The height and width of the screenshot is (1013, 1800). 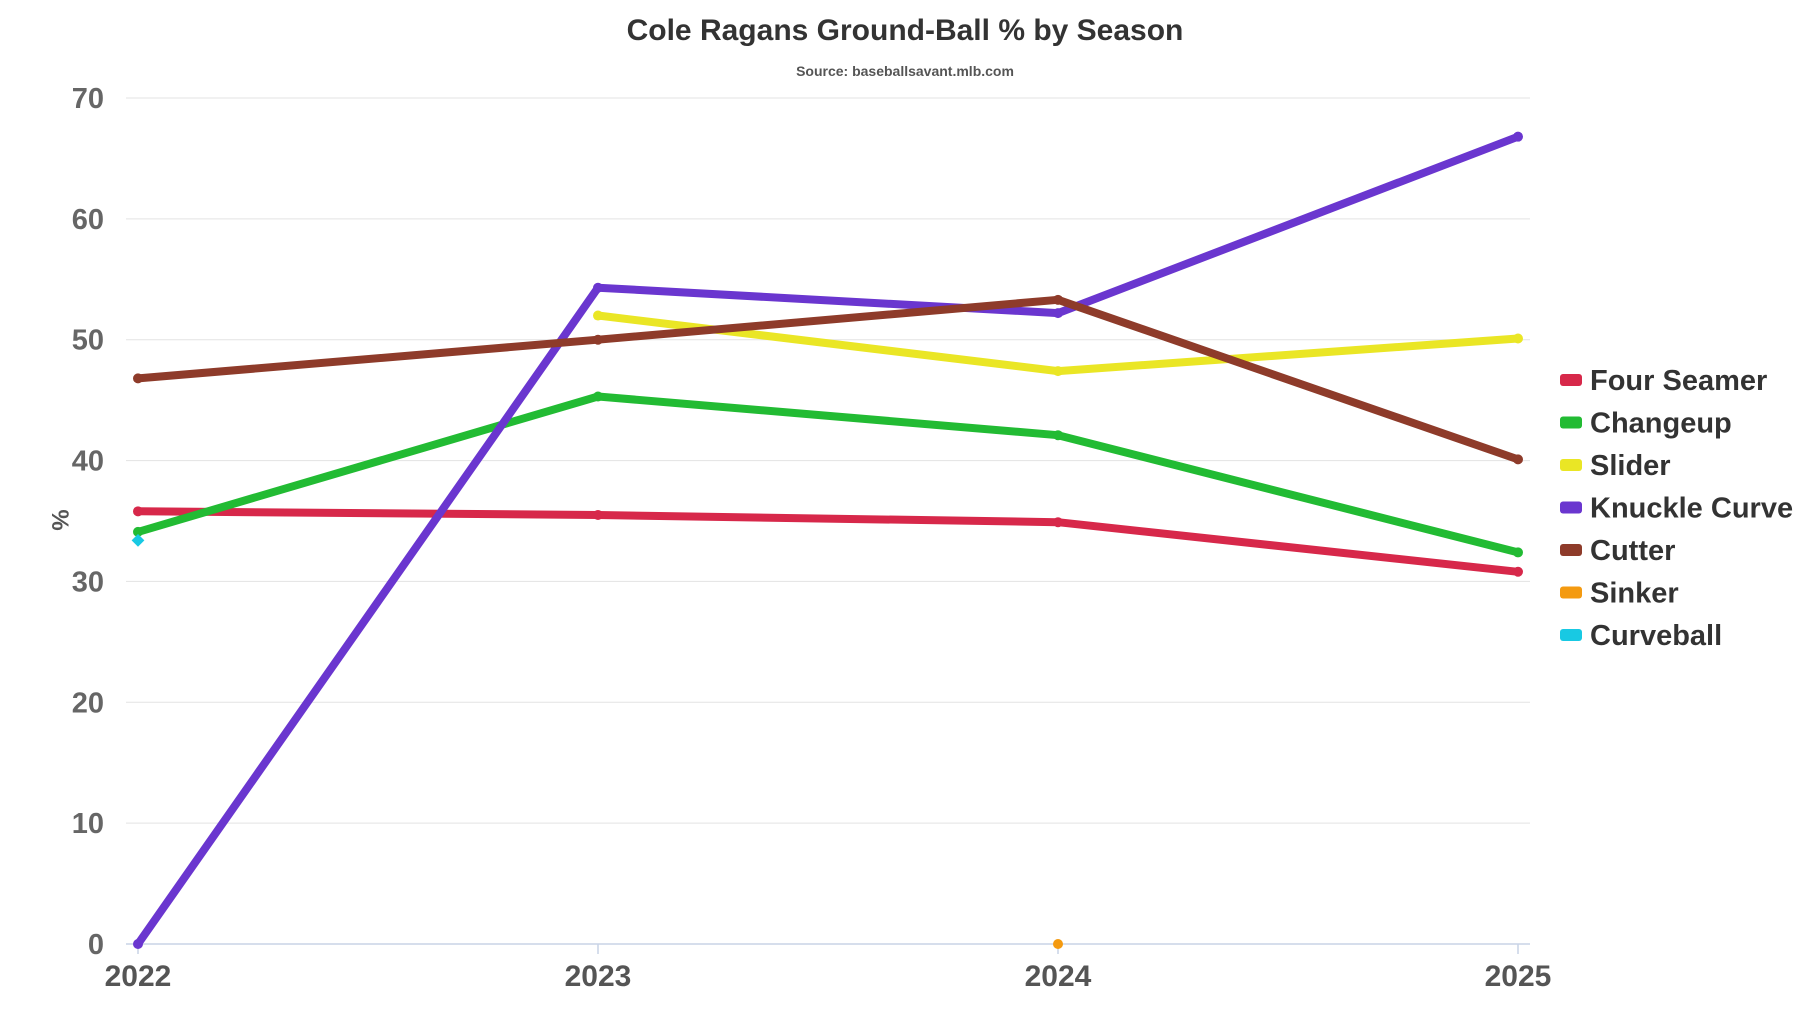 I want to click on legend-label: Curveball, so click(x=1656, y=636).